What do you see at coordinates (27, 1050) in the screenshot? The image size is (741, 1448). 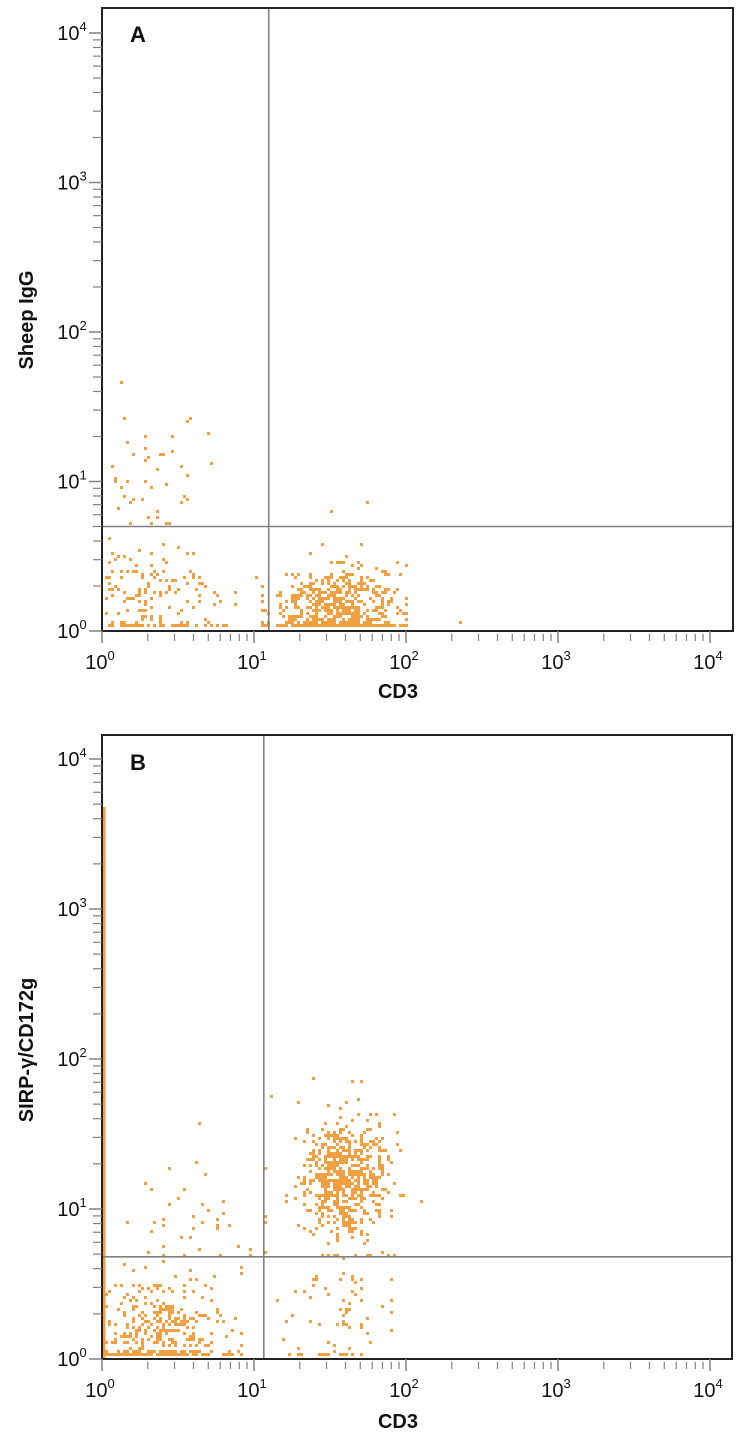 I see `panel-b-y-axis-title: SIRP-γ/CD172g` at bounding box center [27, 1050].